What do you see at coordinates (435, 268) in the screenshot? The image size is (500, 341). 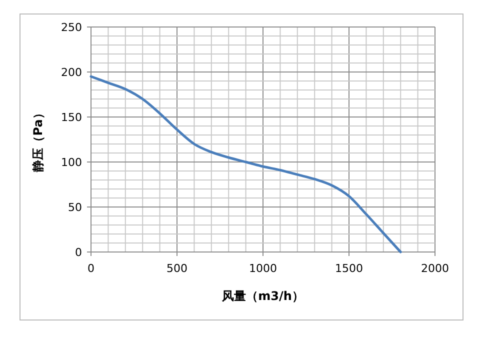 I see `x-tick-label: 2000` at bounding box center [435, 268].